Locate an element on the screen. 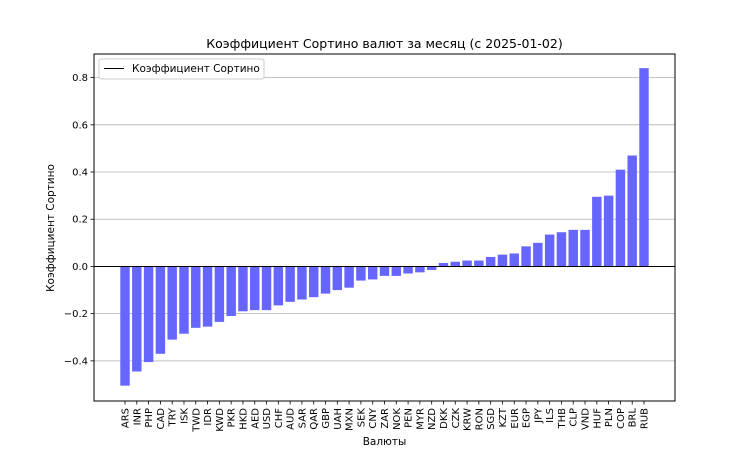 Image resolution: width=750 pixels, height=450 pixels. legend: Коэффициент Сортино is located at coordinates (181, 69).